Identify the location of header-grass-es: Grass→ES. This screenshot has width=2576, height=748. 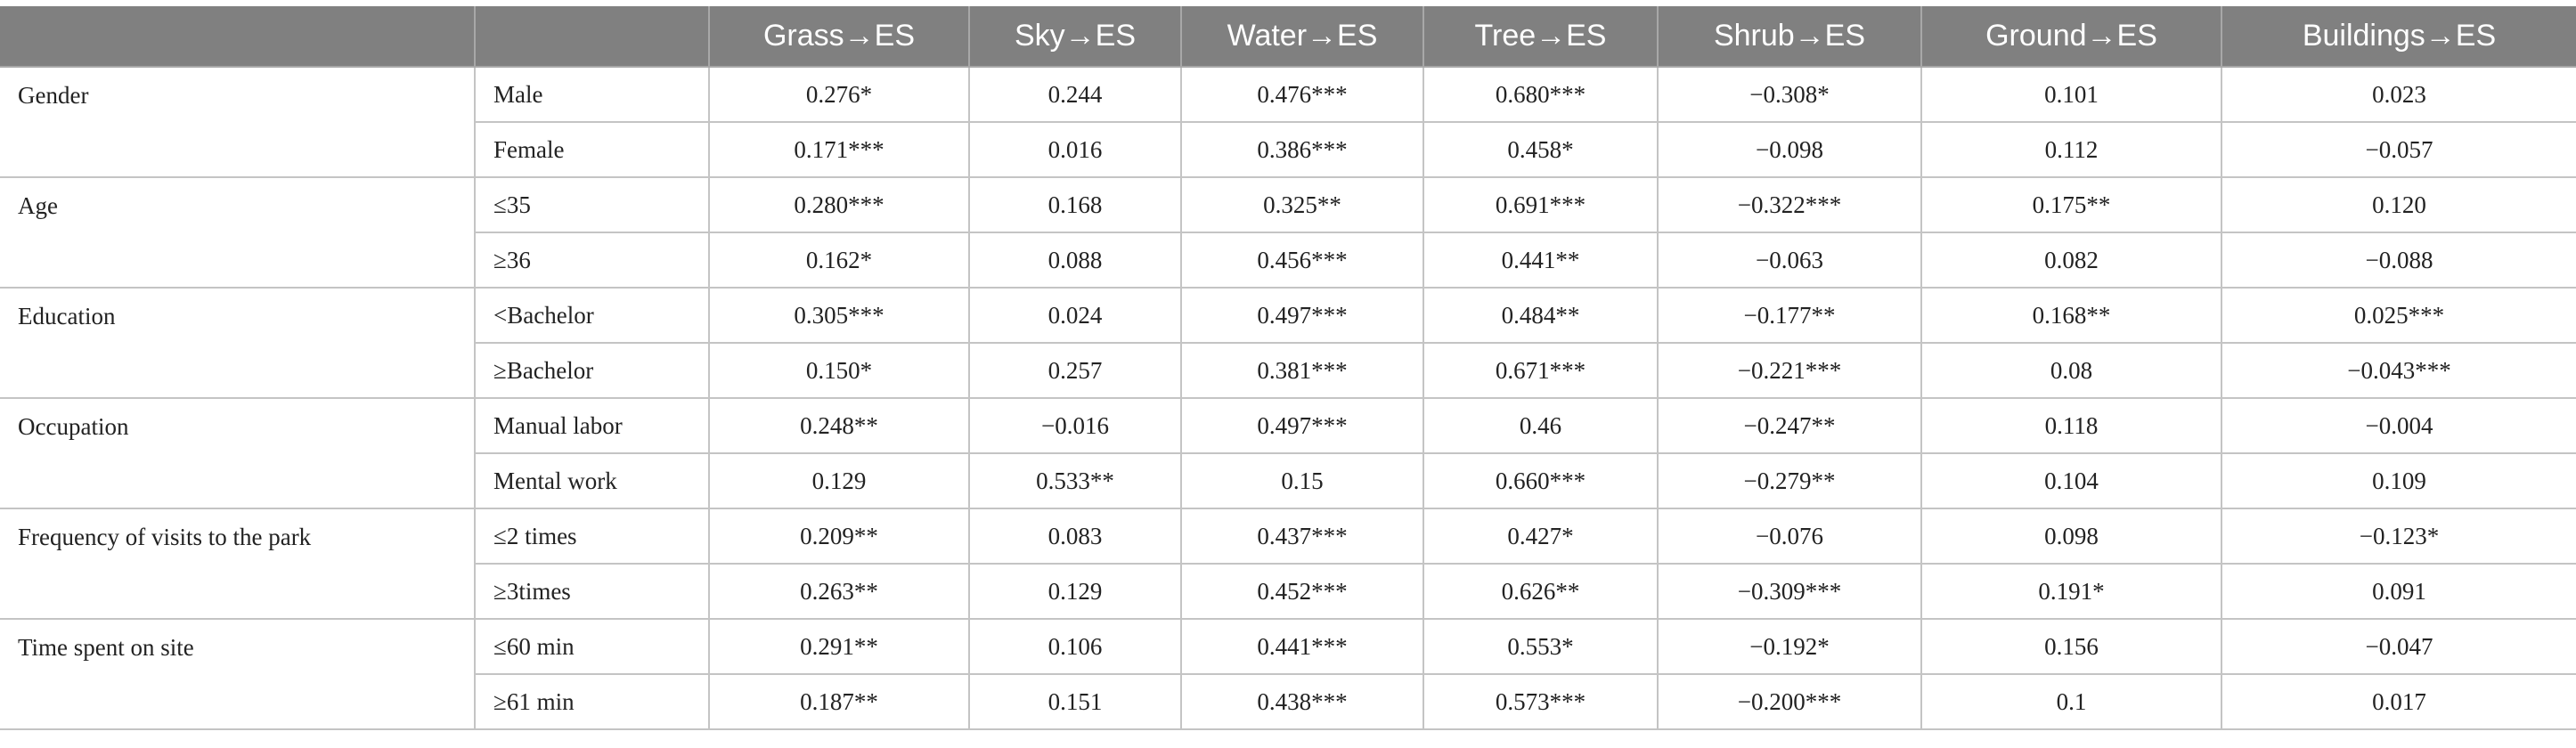
(840, 37).